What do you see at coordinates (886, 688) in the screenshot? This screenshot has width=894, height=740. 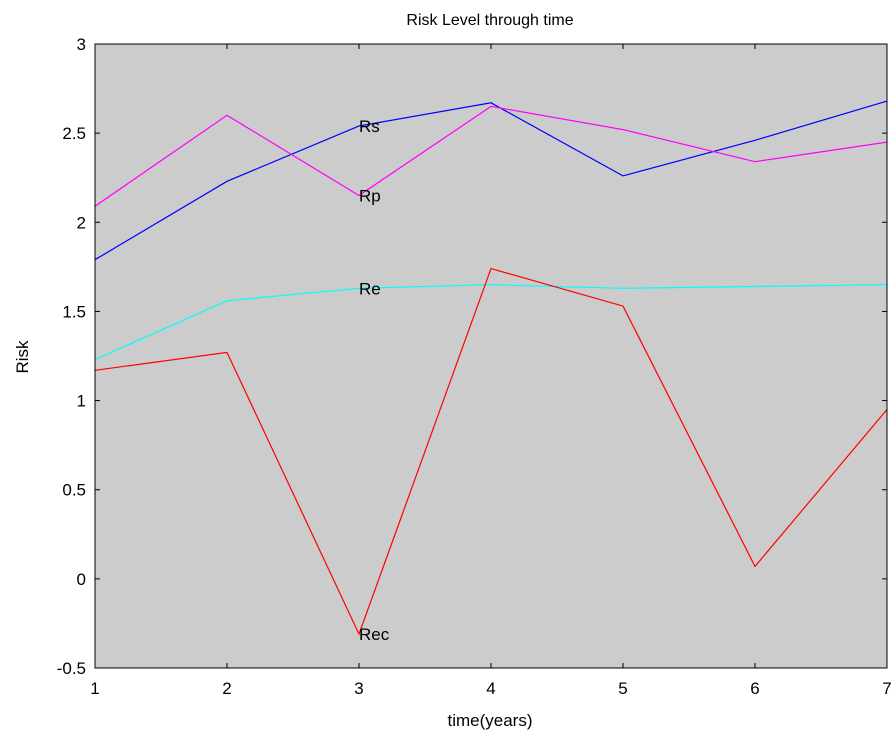 I see `x-tick-label: 7` at bounding box center [886, 688].